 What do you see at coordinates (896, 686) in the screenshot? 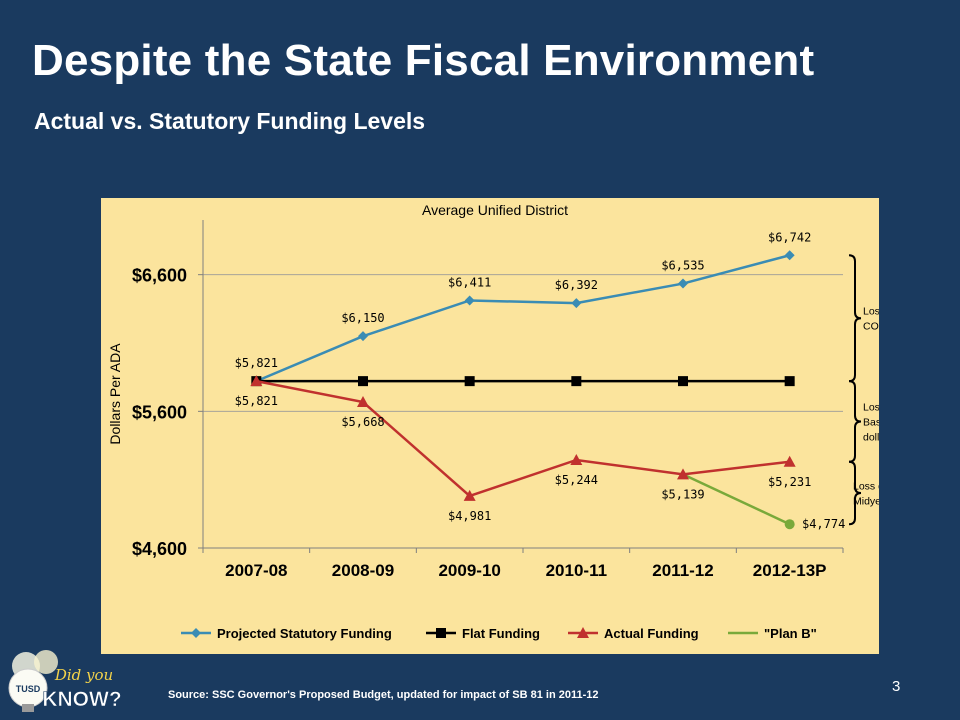
I see `page-number: 3` at bounding box center [896, 686].